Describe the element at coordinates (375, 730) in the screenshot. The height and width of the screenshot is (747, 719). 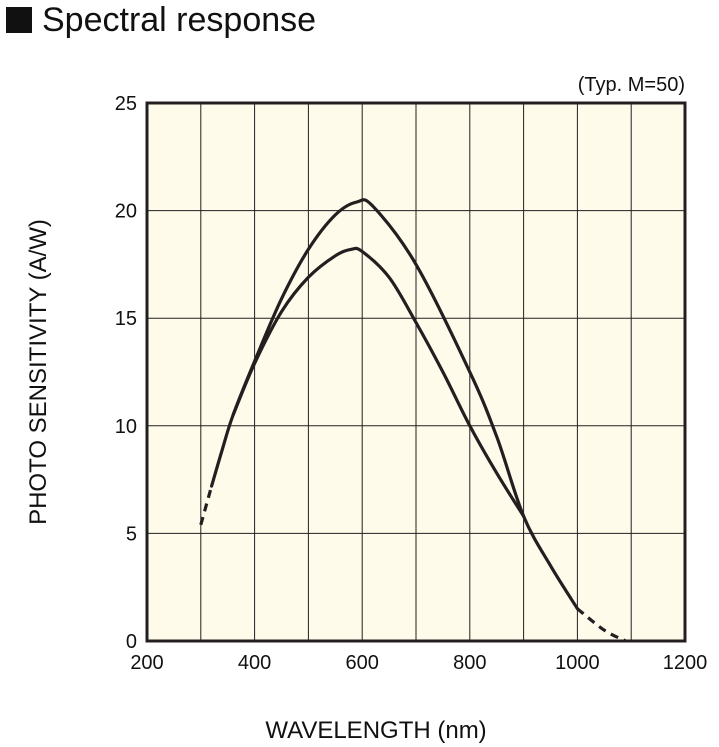
I see `x-axis-label: WAVELENGTH (nm)` at that location.